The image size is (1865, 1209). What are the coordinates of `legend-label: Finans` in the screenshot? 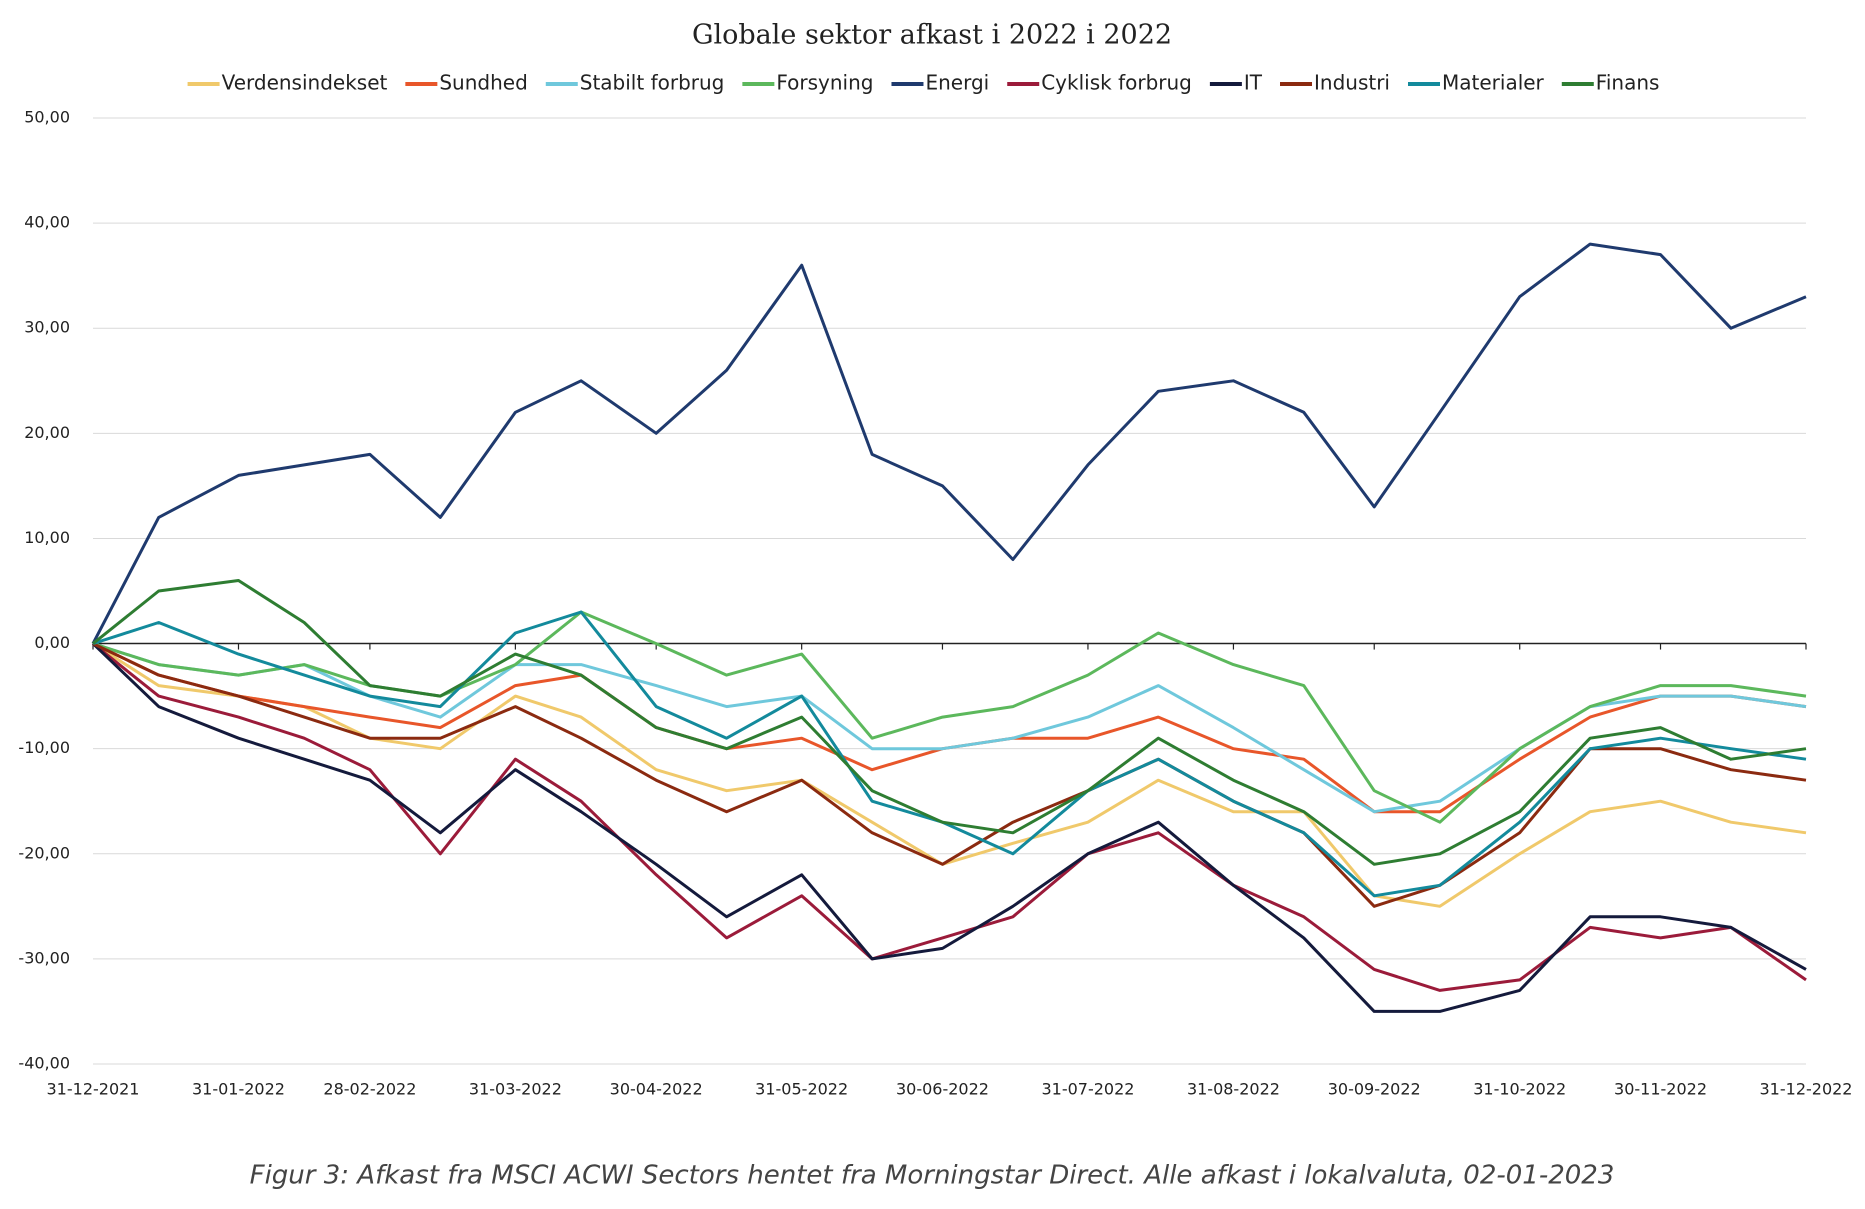 It's located at (1628, 83).